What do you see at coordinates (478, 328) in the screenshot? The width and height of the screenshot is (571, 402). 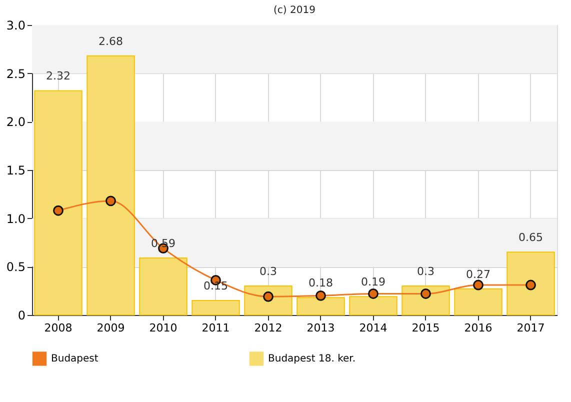 I see `x-tick-label: 2016` at bounding box center [478, 328].